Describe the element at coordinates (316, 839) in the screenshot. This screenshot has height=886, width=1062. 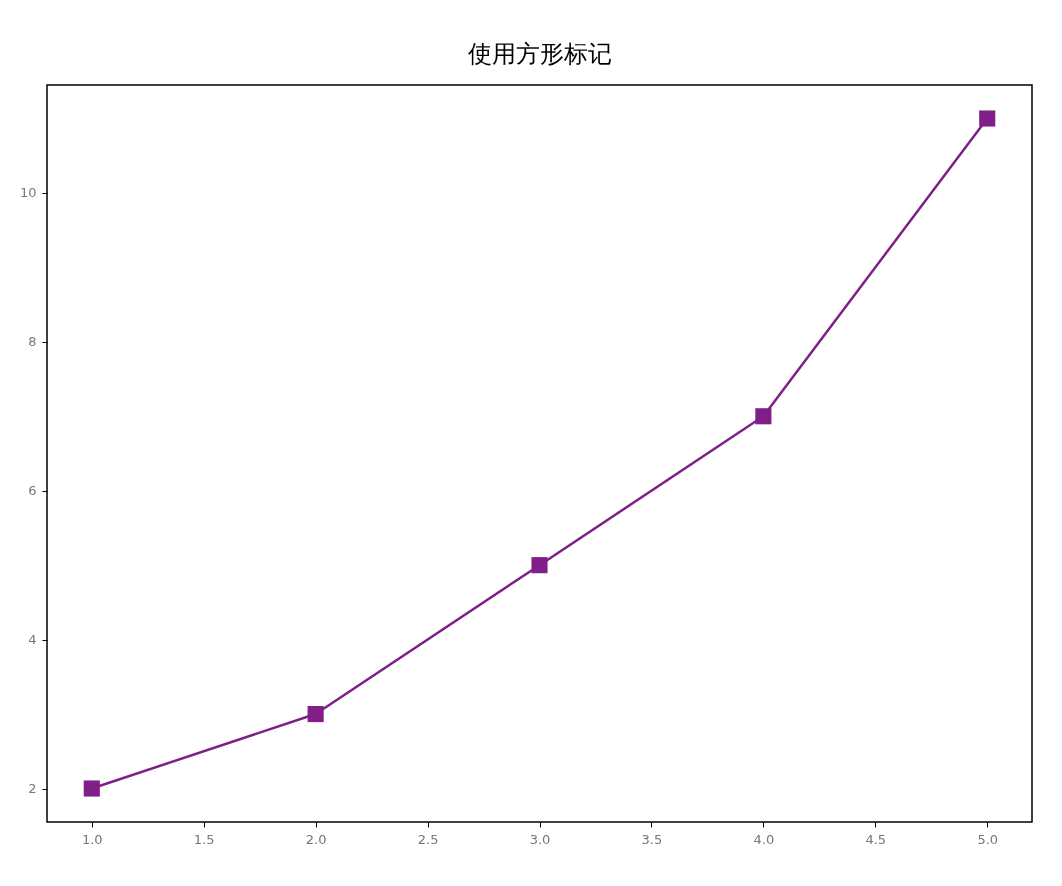
I see `x-tick-label: 2.0` at that location.